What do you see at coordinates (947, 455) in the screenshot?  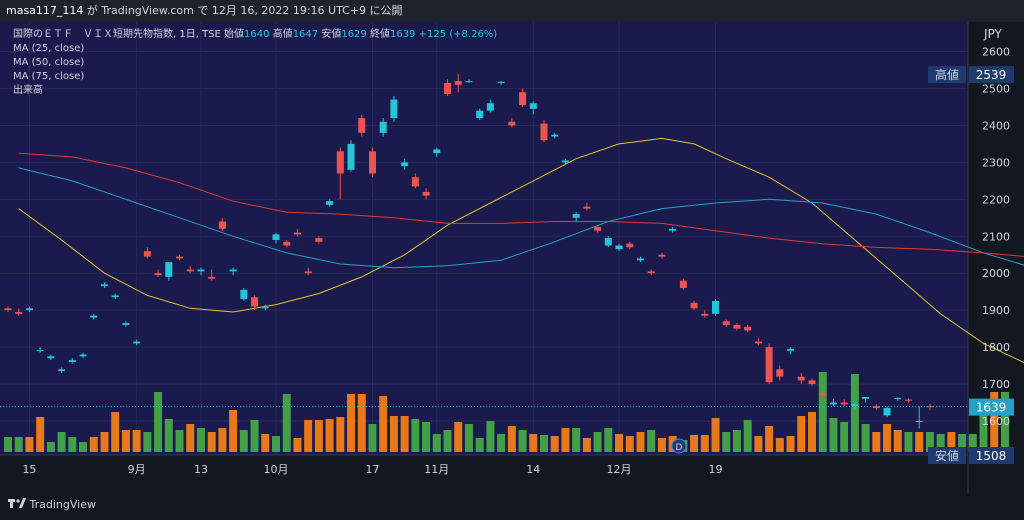 I see `low-label-badge: 安値` at bounding box center [947, 455].